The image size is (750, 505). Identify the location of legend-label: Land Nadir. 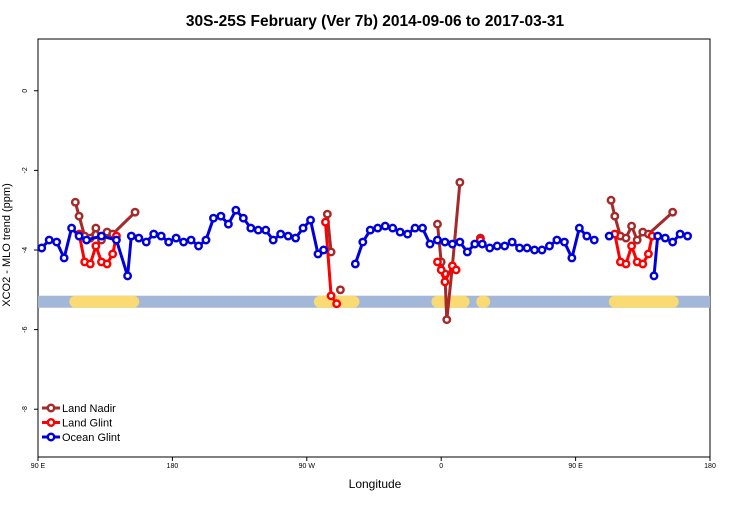
(89, 409).